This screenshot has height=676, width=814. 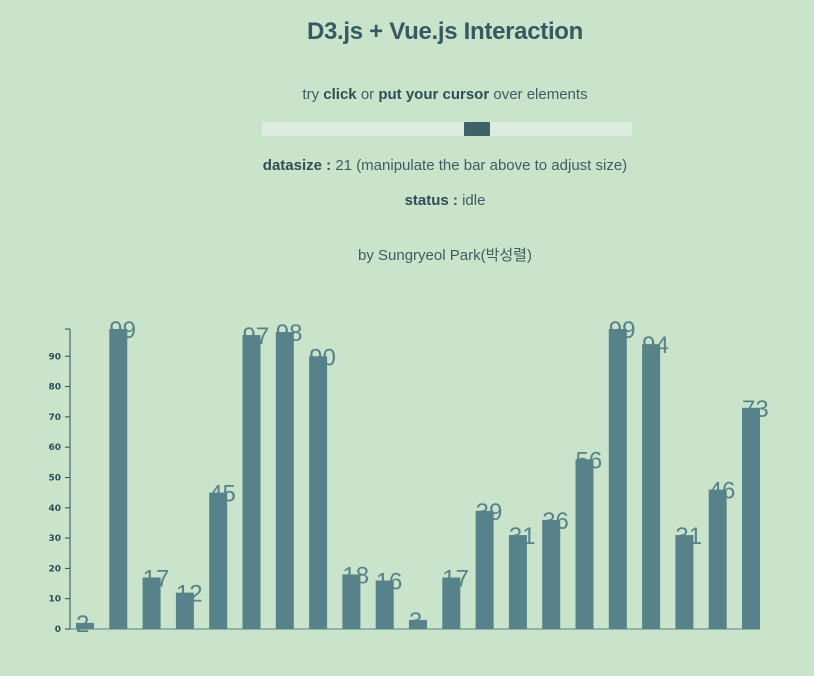 What do you see at coordinates (322, 357) in the screenshot?
I see `bar-value-label: 90` at bounding box center [322, 357].